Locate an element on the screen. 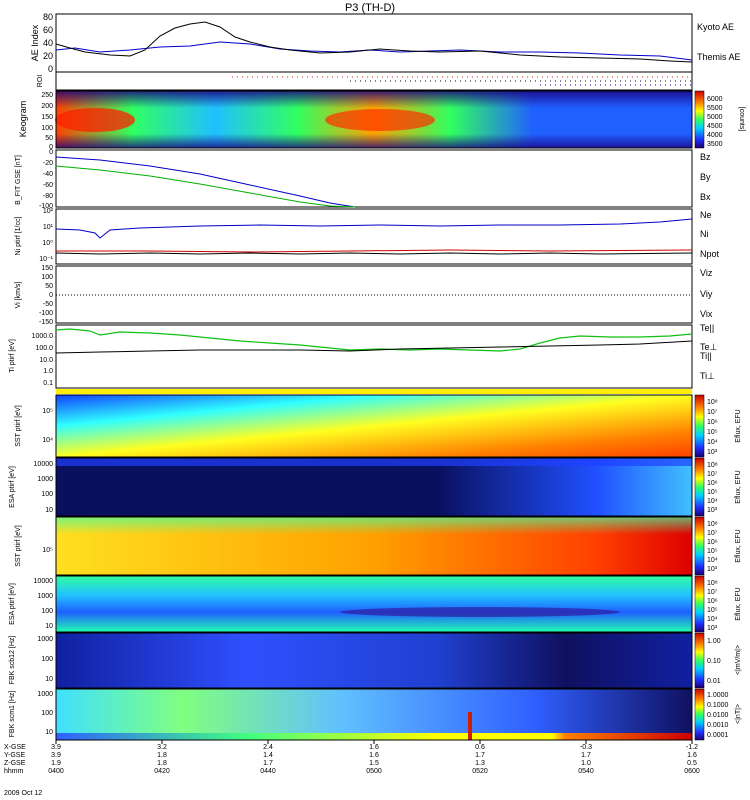  ae-ytick: 80 is located at coordinates (48, 17).